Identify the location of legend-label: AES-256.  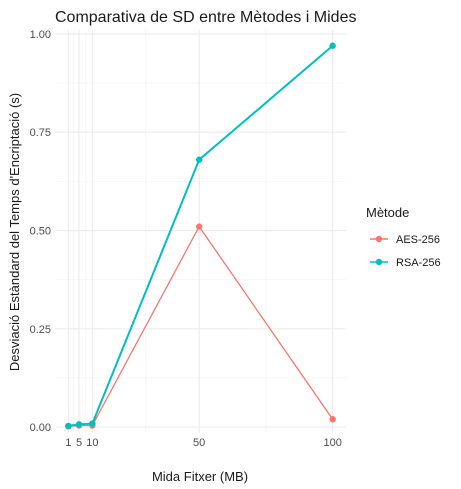
(418, 240).